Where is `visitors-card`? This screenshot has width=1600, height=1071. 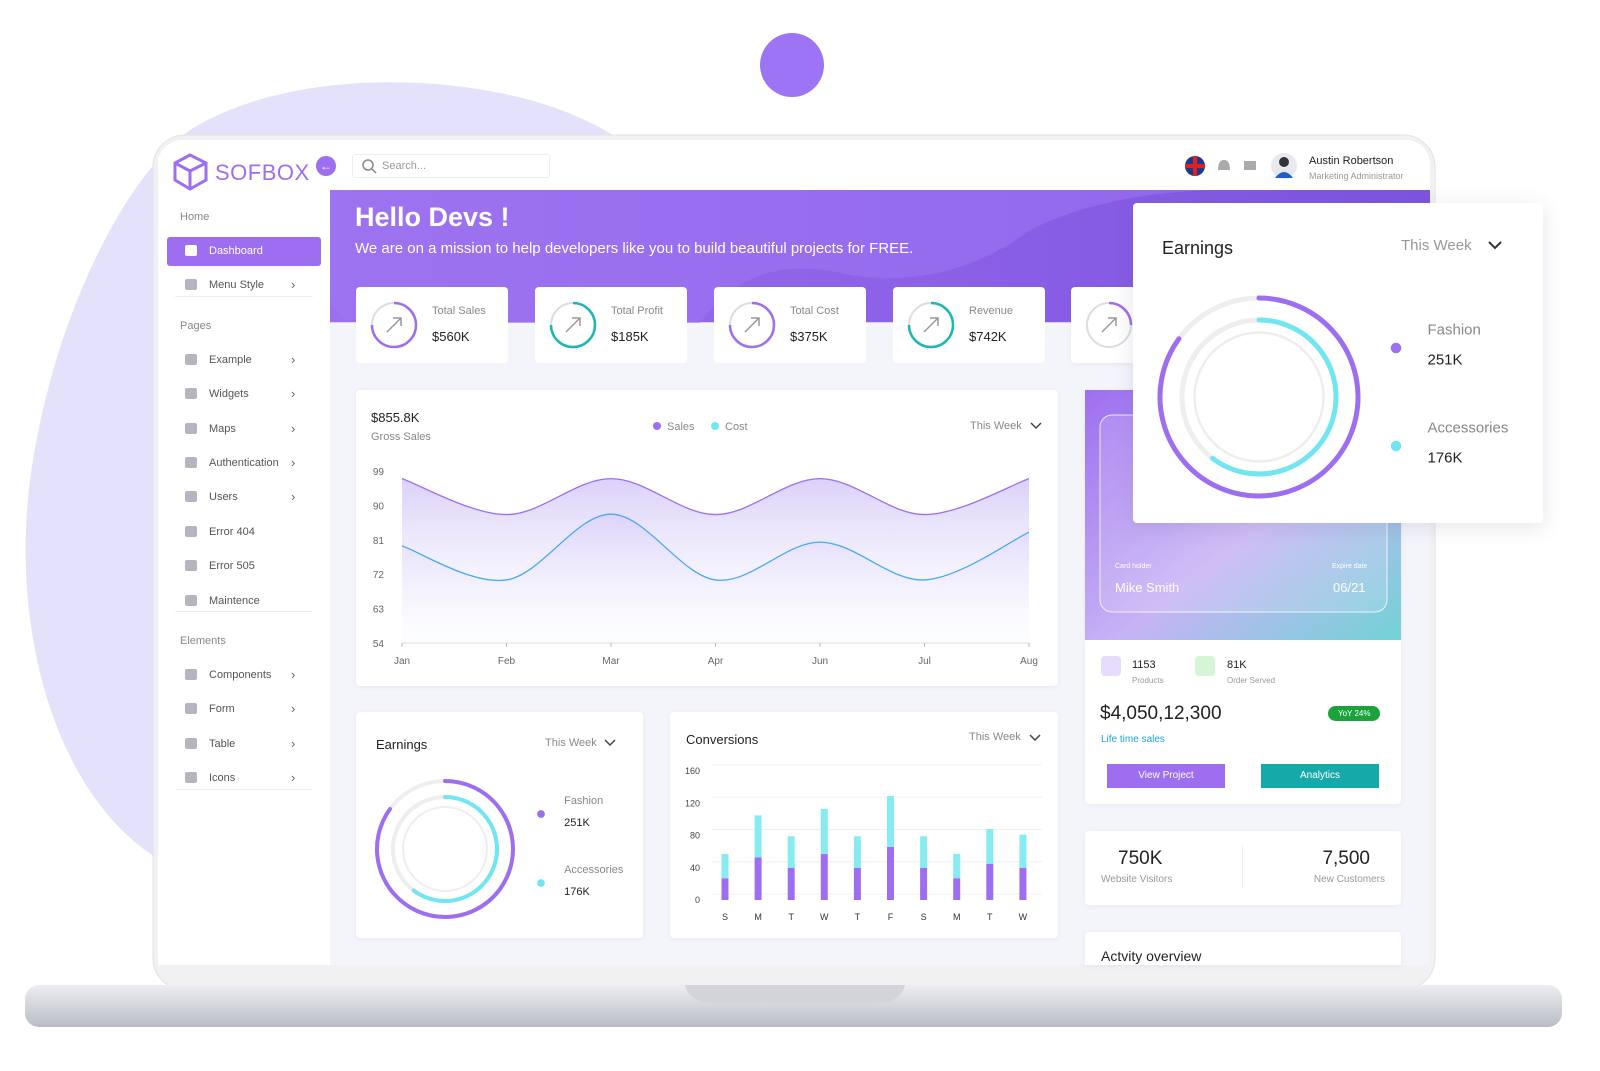 visitors-card is located at coordinates (1243, 868).